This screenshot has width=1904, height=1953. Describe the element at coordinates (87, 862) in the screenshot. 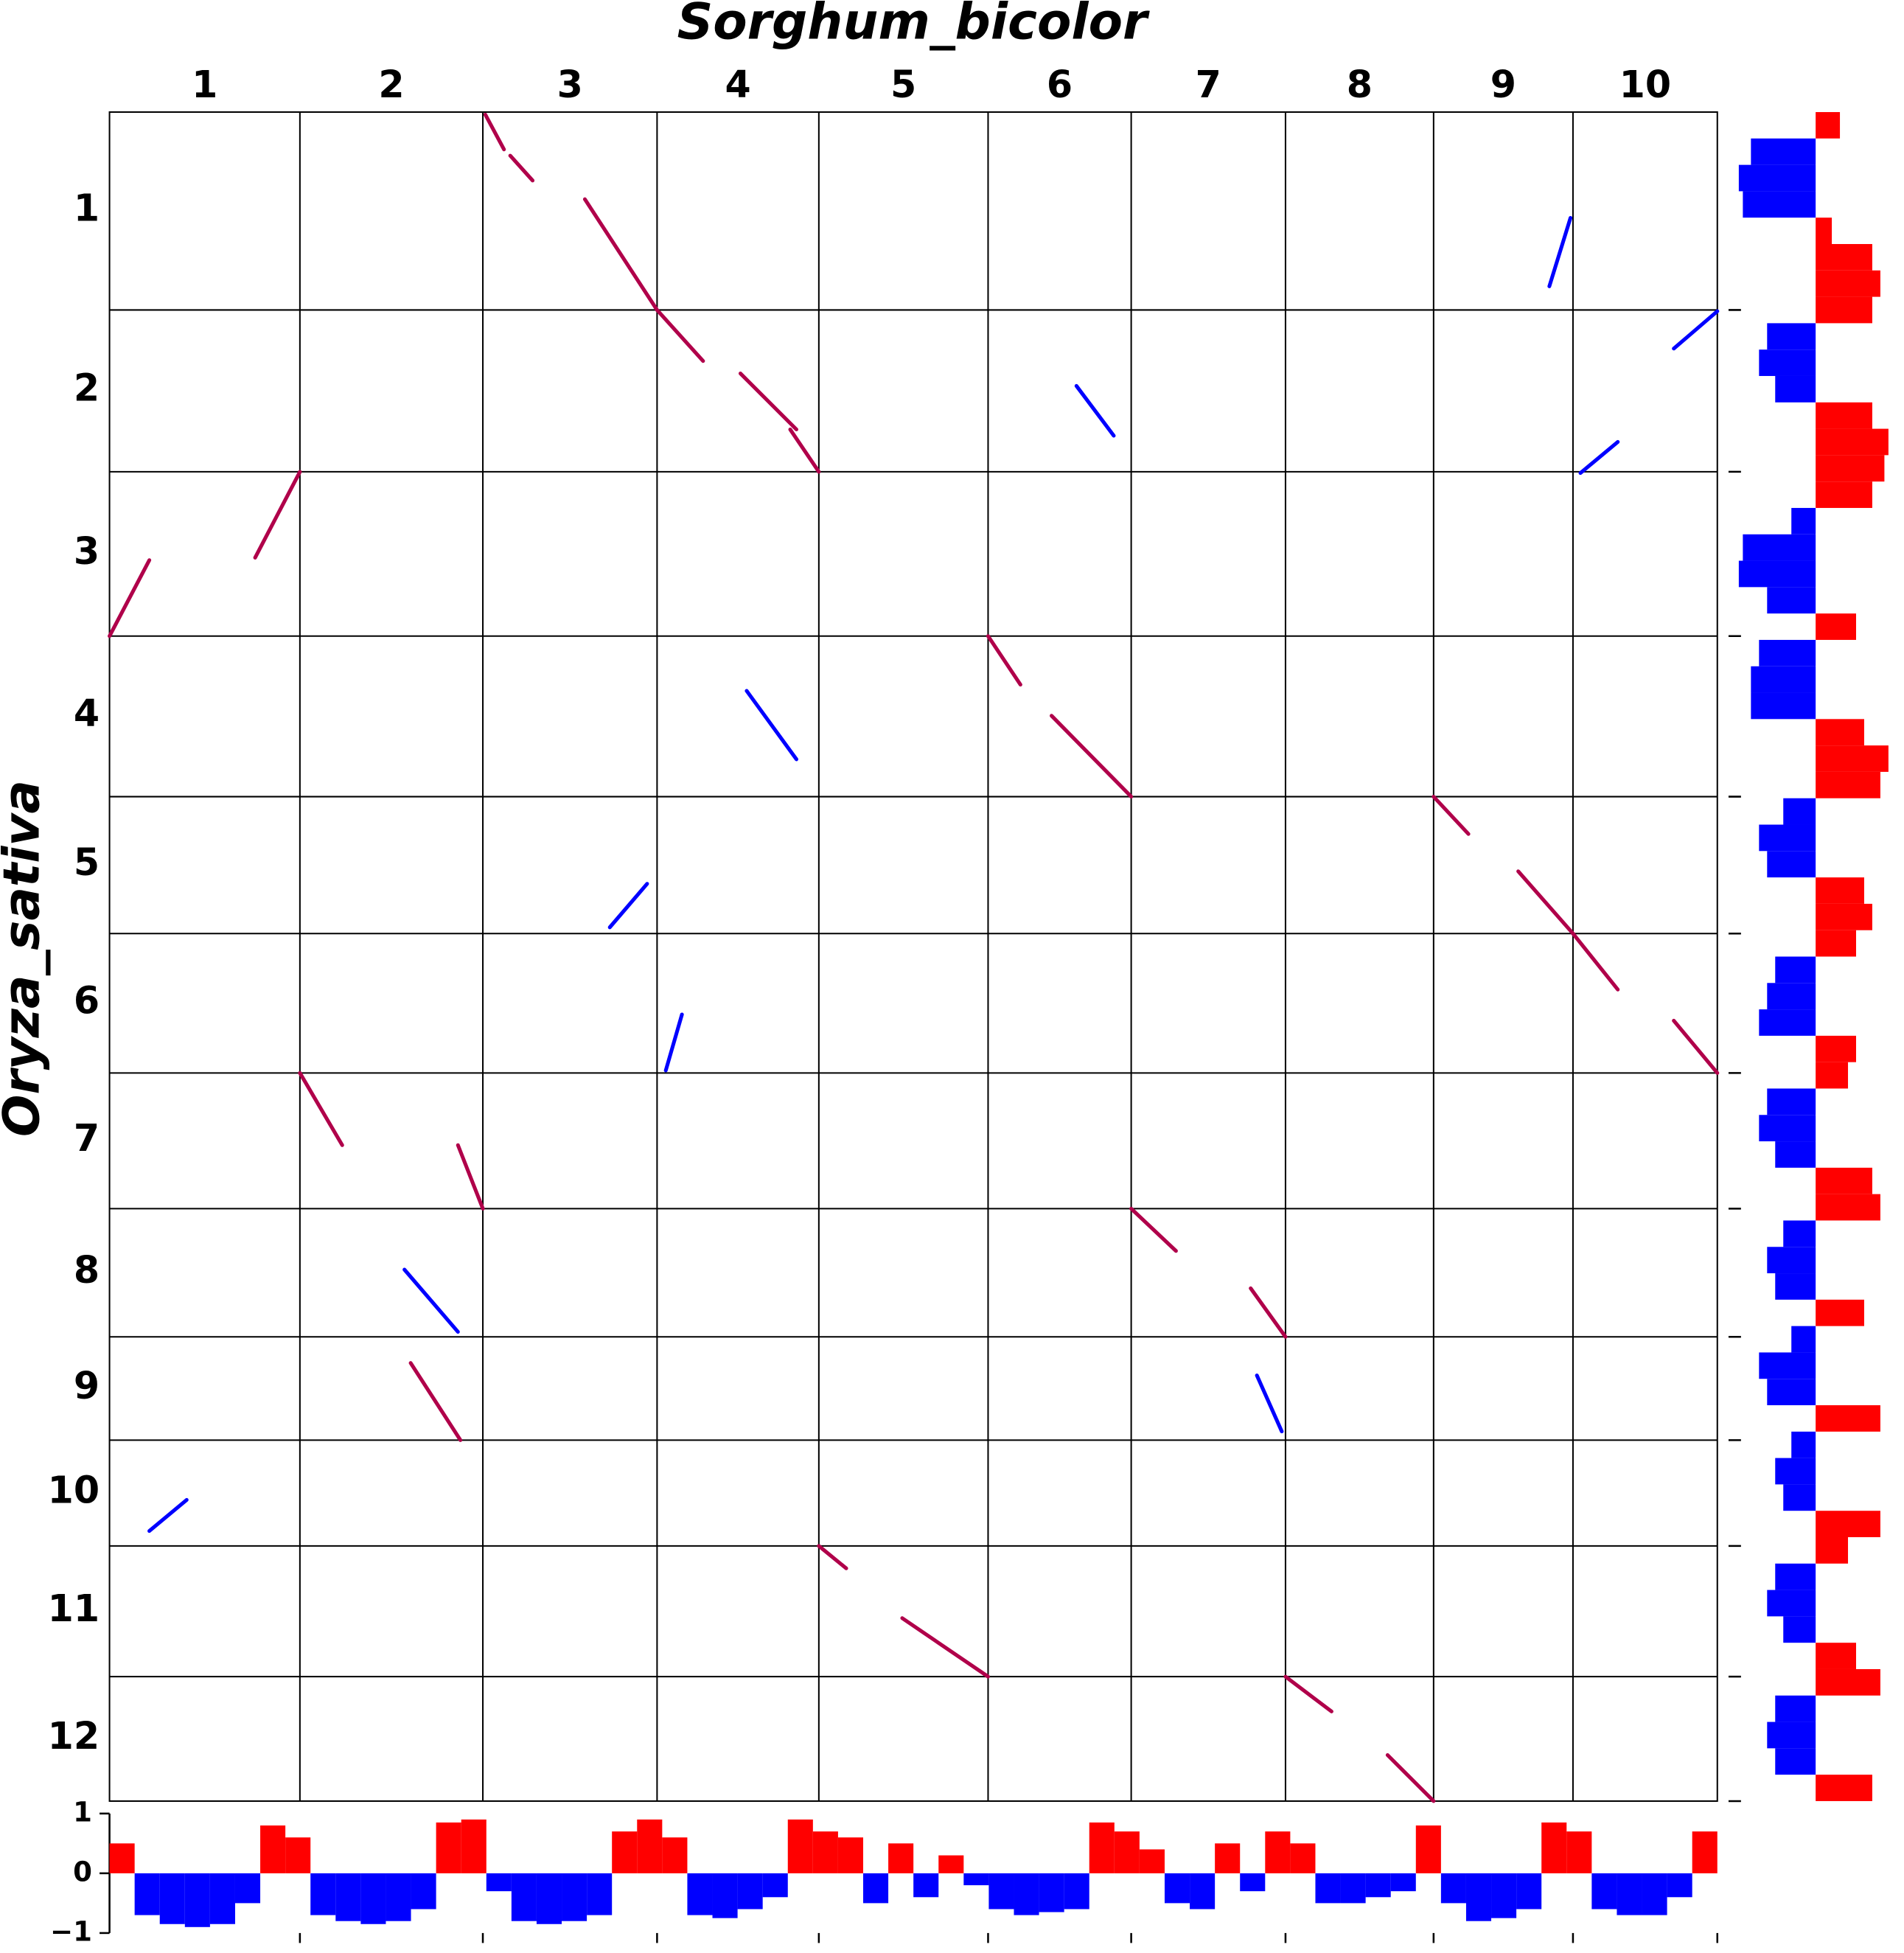

I see `row-label: 5` at that location.